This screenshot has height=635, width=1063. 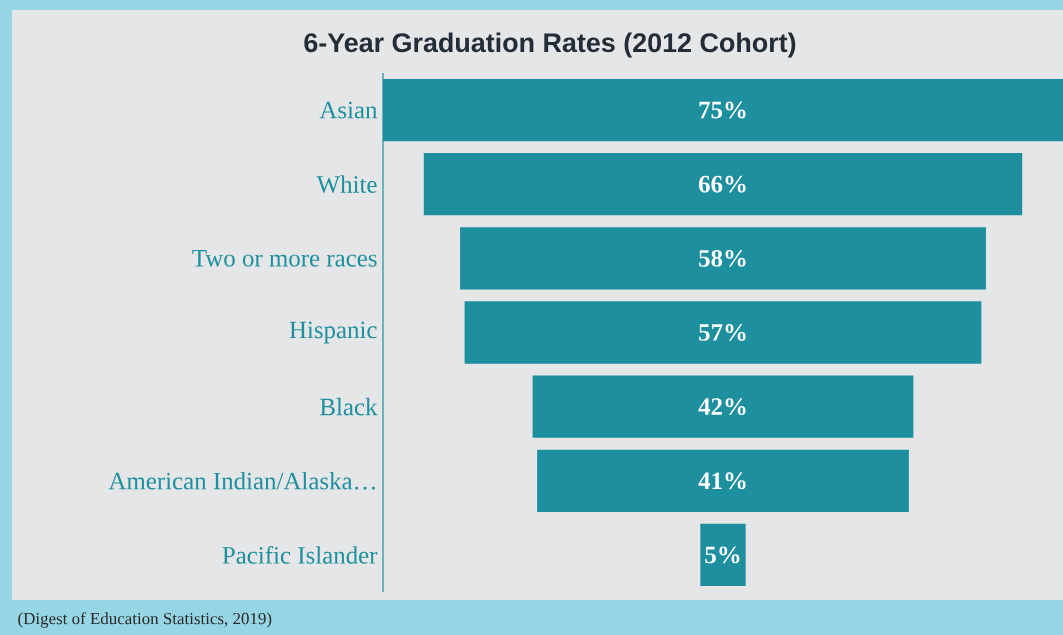 What do you see at coordinates (333, 332) in the screenshot?
I see `category-label: Hispanic` at bounding box center [333, 332].